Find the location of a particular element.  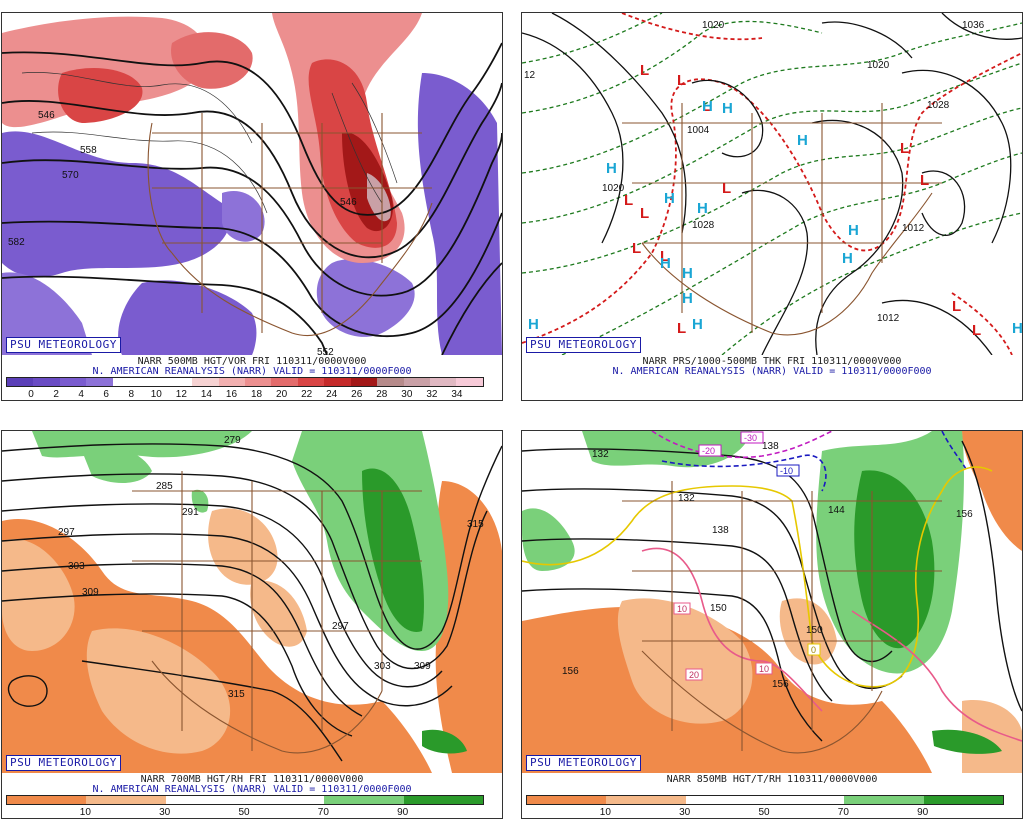

colorbar-tick-label: 34 is located at coordinates (457, 394).